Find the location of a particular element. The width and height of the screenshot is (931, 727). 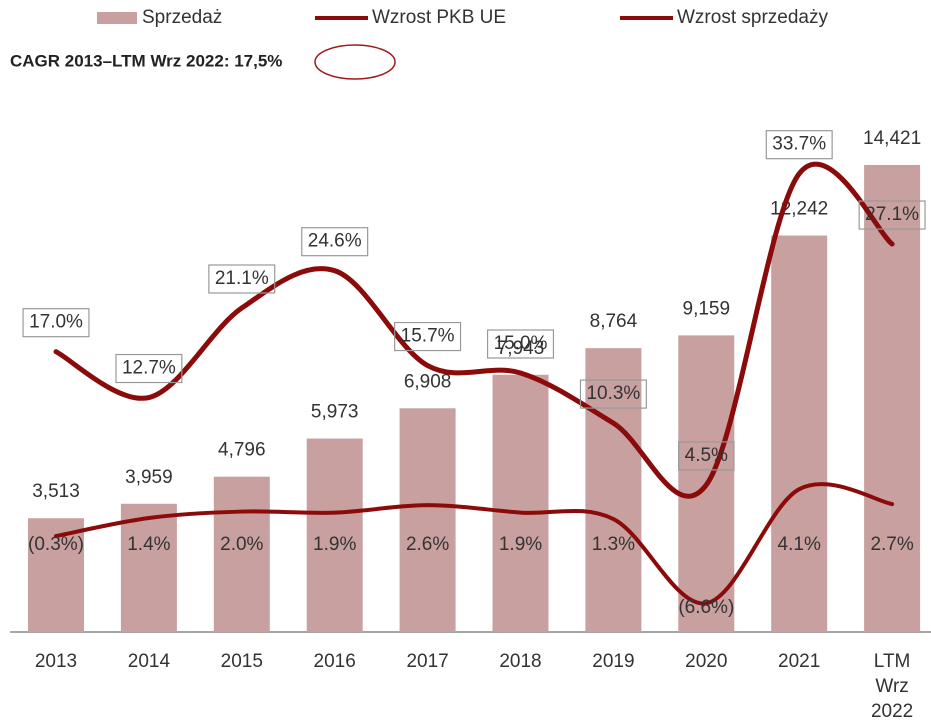

x-tick-label: 2017 is located at coordinates (427, 661).